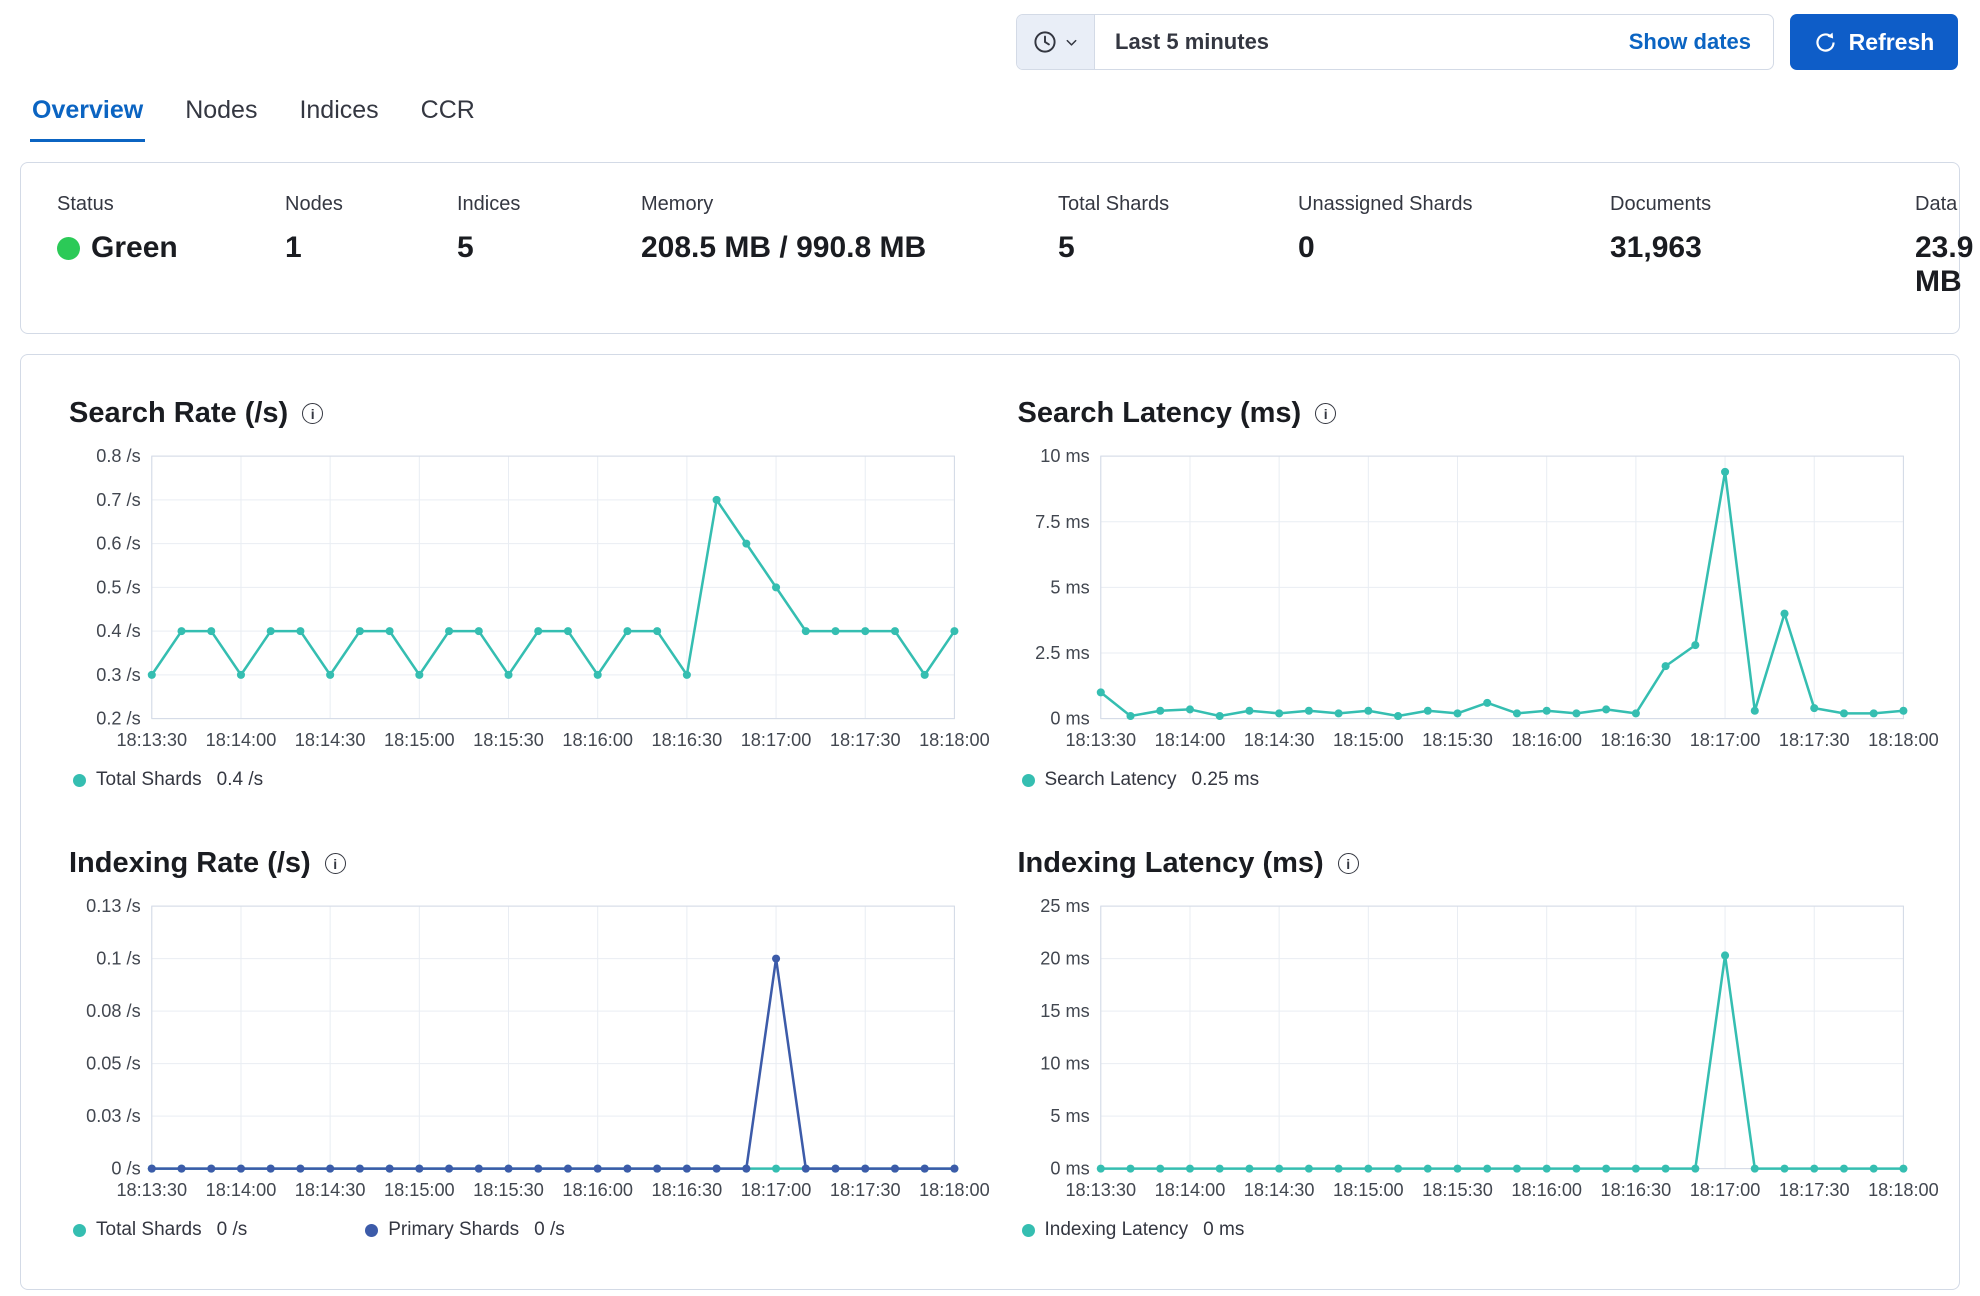  I want to click on metric-value: 208.5 MB / 990.8 MB, so click(784, 247).